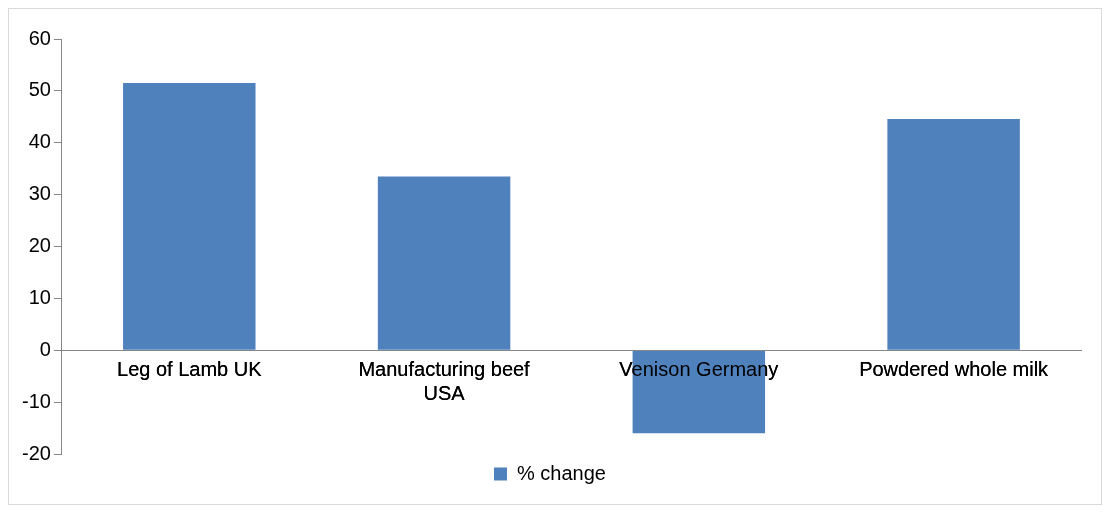 The height and width of the screenshot is (513, 1110). Describe the element at coordinates (954, 368) in the screenshot. I see `x-tick-label: Powdered whole milk` at that location.